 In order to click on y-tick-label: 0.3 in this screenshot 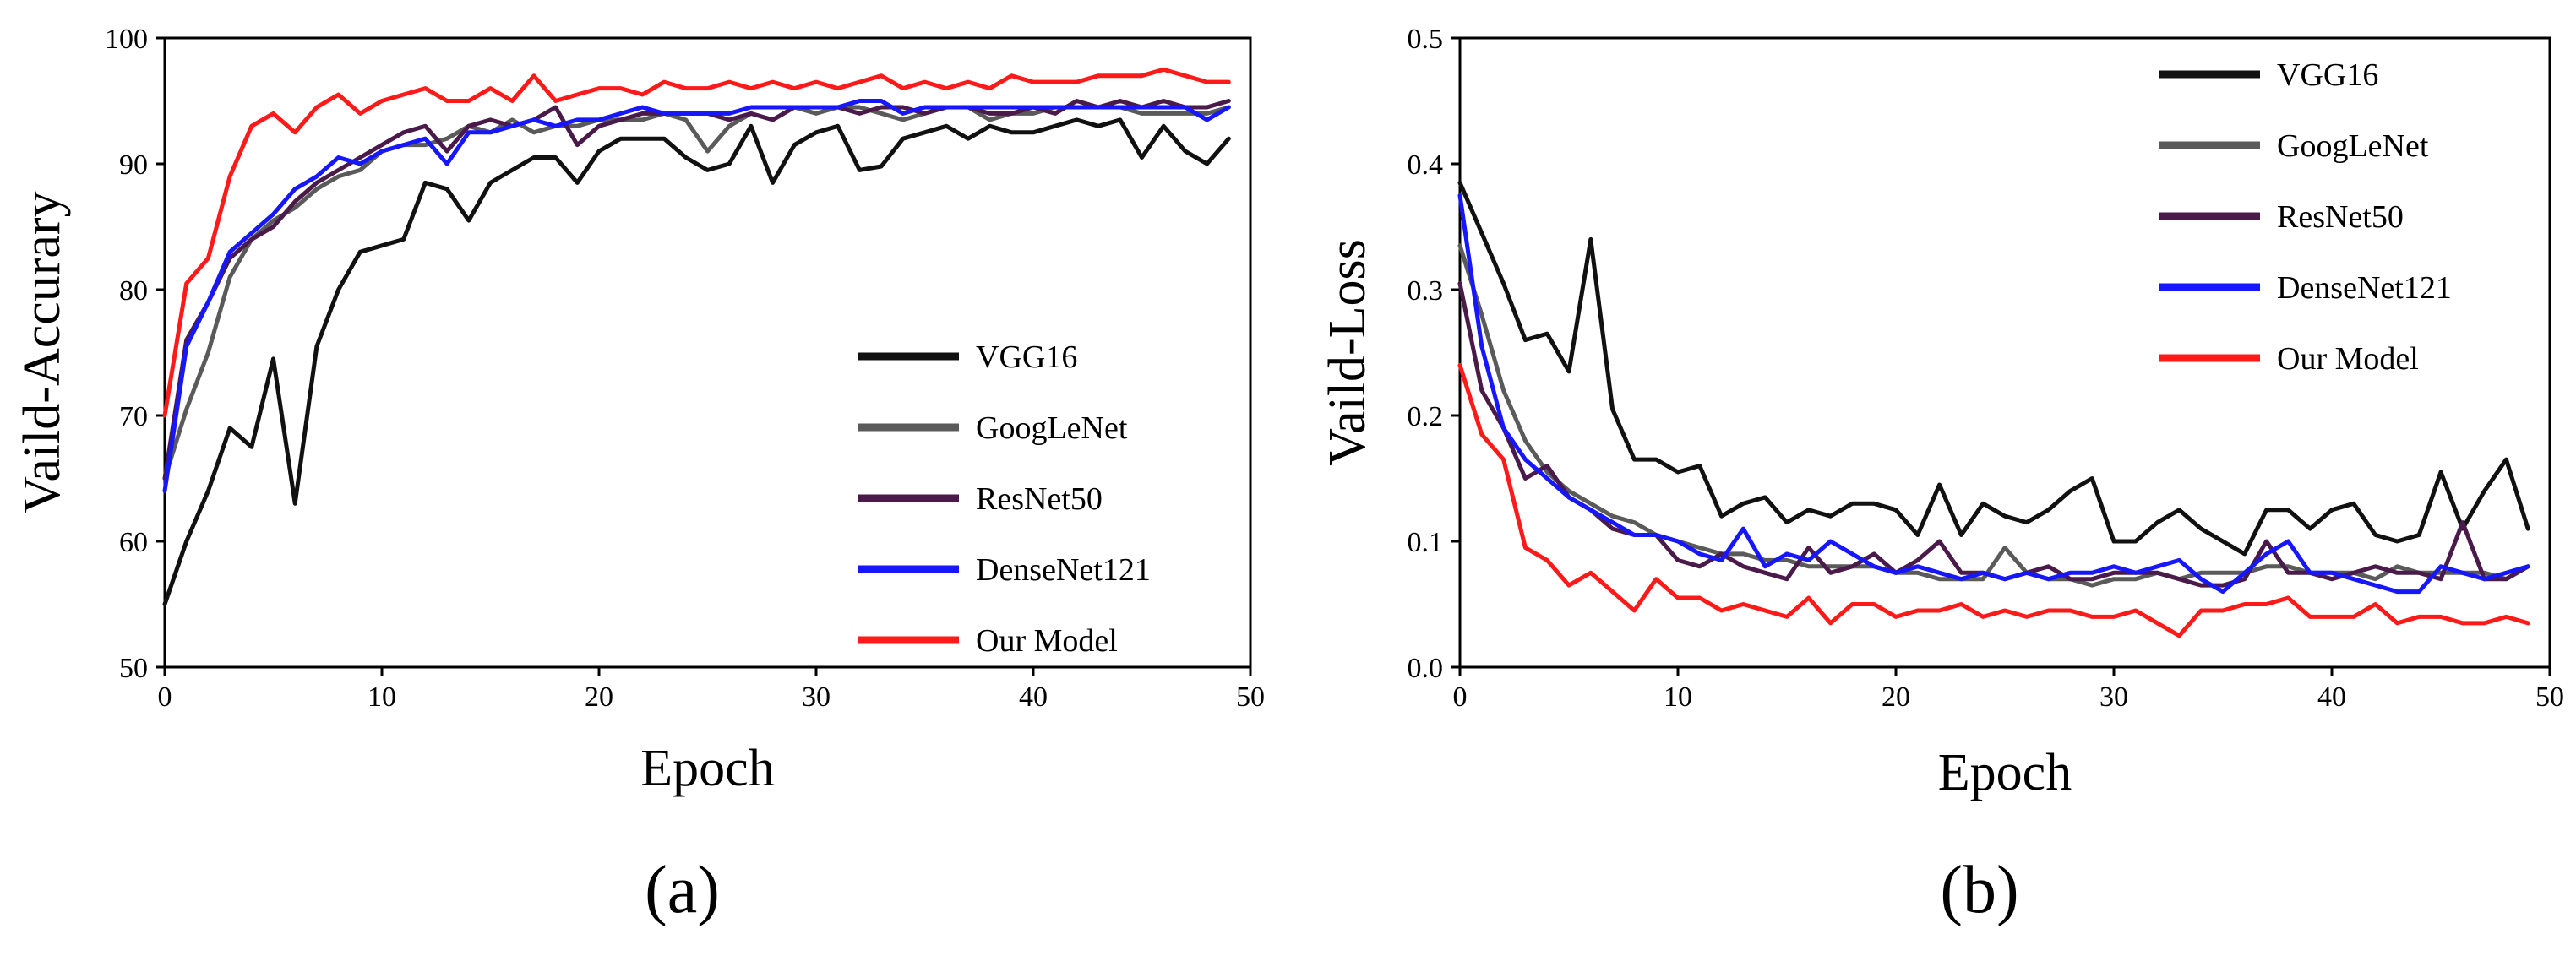, I will do `click(1426, 291)`.